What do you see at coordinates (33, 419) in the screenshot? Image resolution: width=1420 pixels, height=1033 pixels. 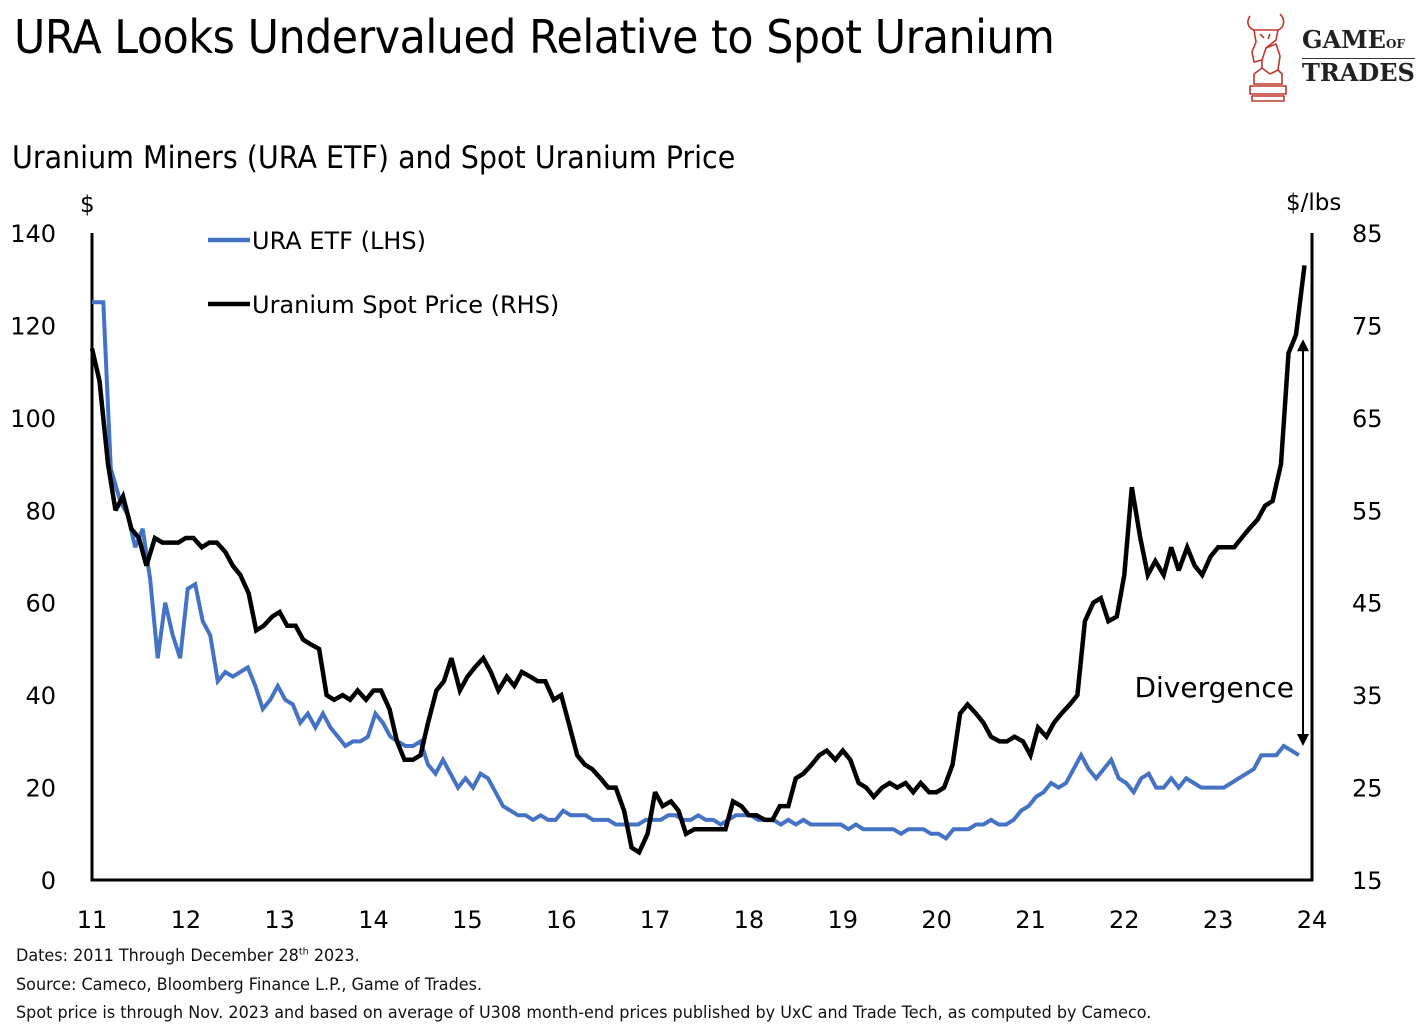 I see `left-axis-tick-label: 100` at bounding box center [33, 419].